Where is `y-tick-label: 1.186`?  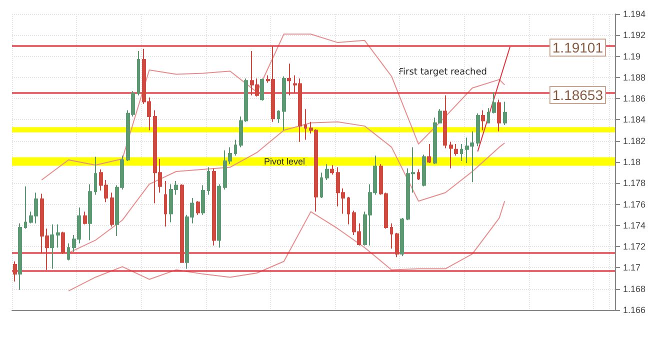 y-tick-label: 1.186 is located at coordinates (634, 99).